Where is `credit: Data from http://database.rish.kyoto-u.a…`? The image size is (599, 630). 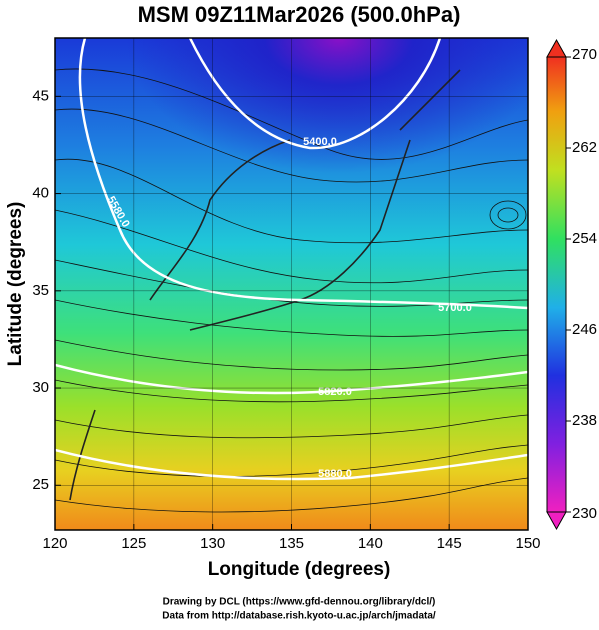
credit: Data from http://database.rish.kyoto-u.a… is located at coordinates (299, 616).